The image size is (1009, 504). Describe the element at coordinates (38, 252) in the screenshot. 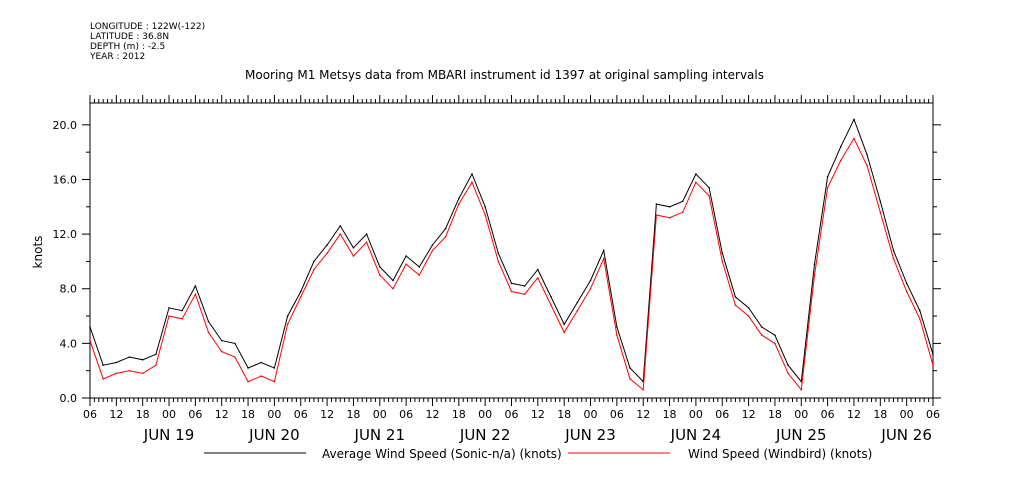

I see `y-axis-label: knots` at that location.